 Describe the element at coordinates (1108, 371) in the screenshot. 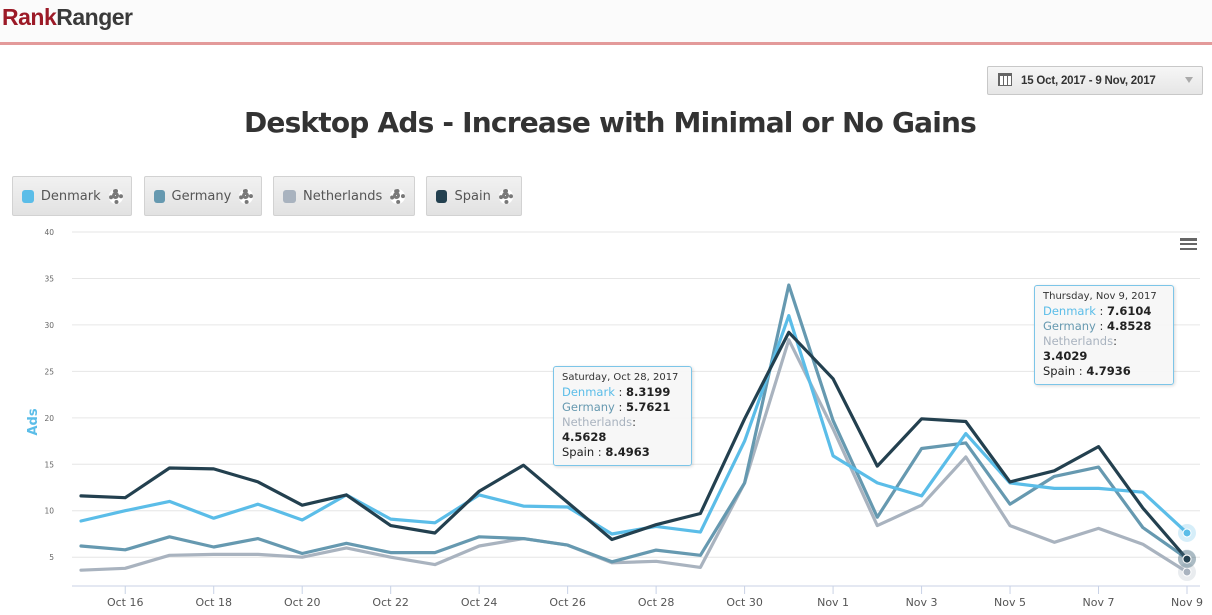

I see `tooltip-value: 4.7936` at that location.